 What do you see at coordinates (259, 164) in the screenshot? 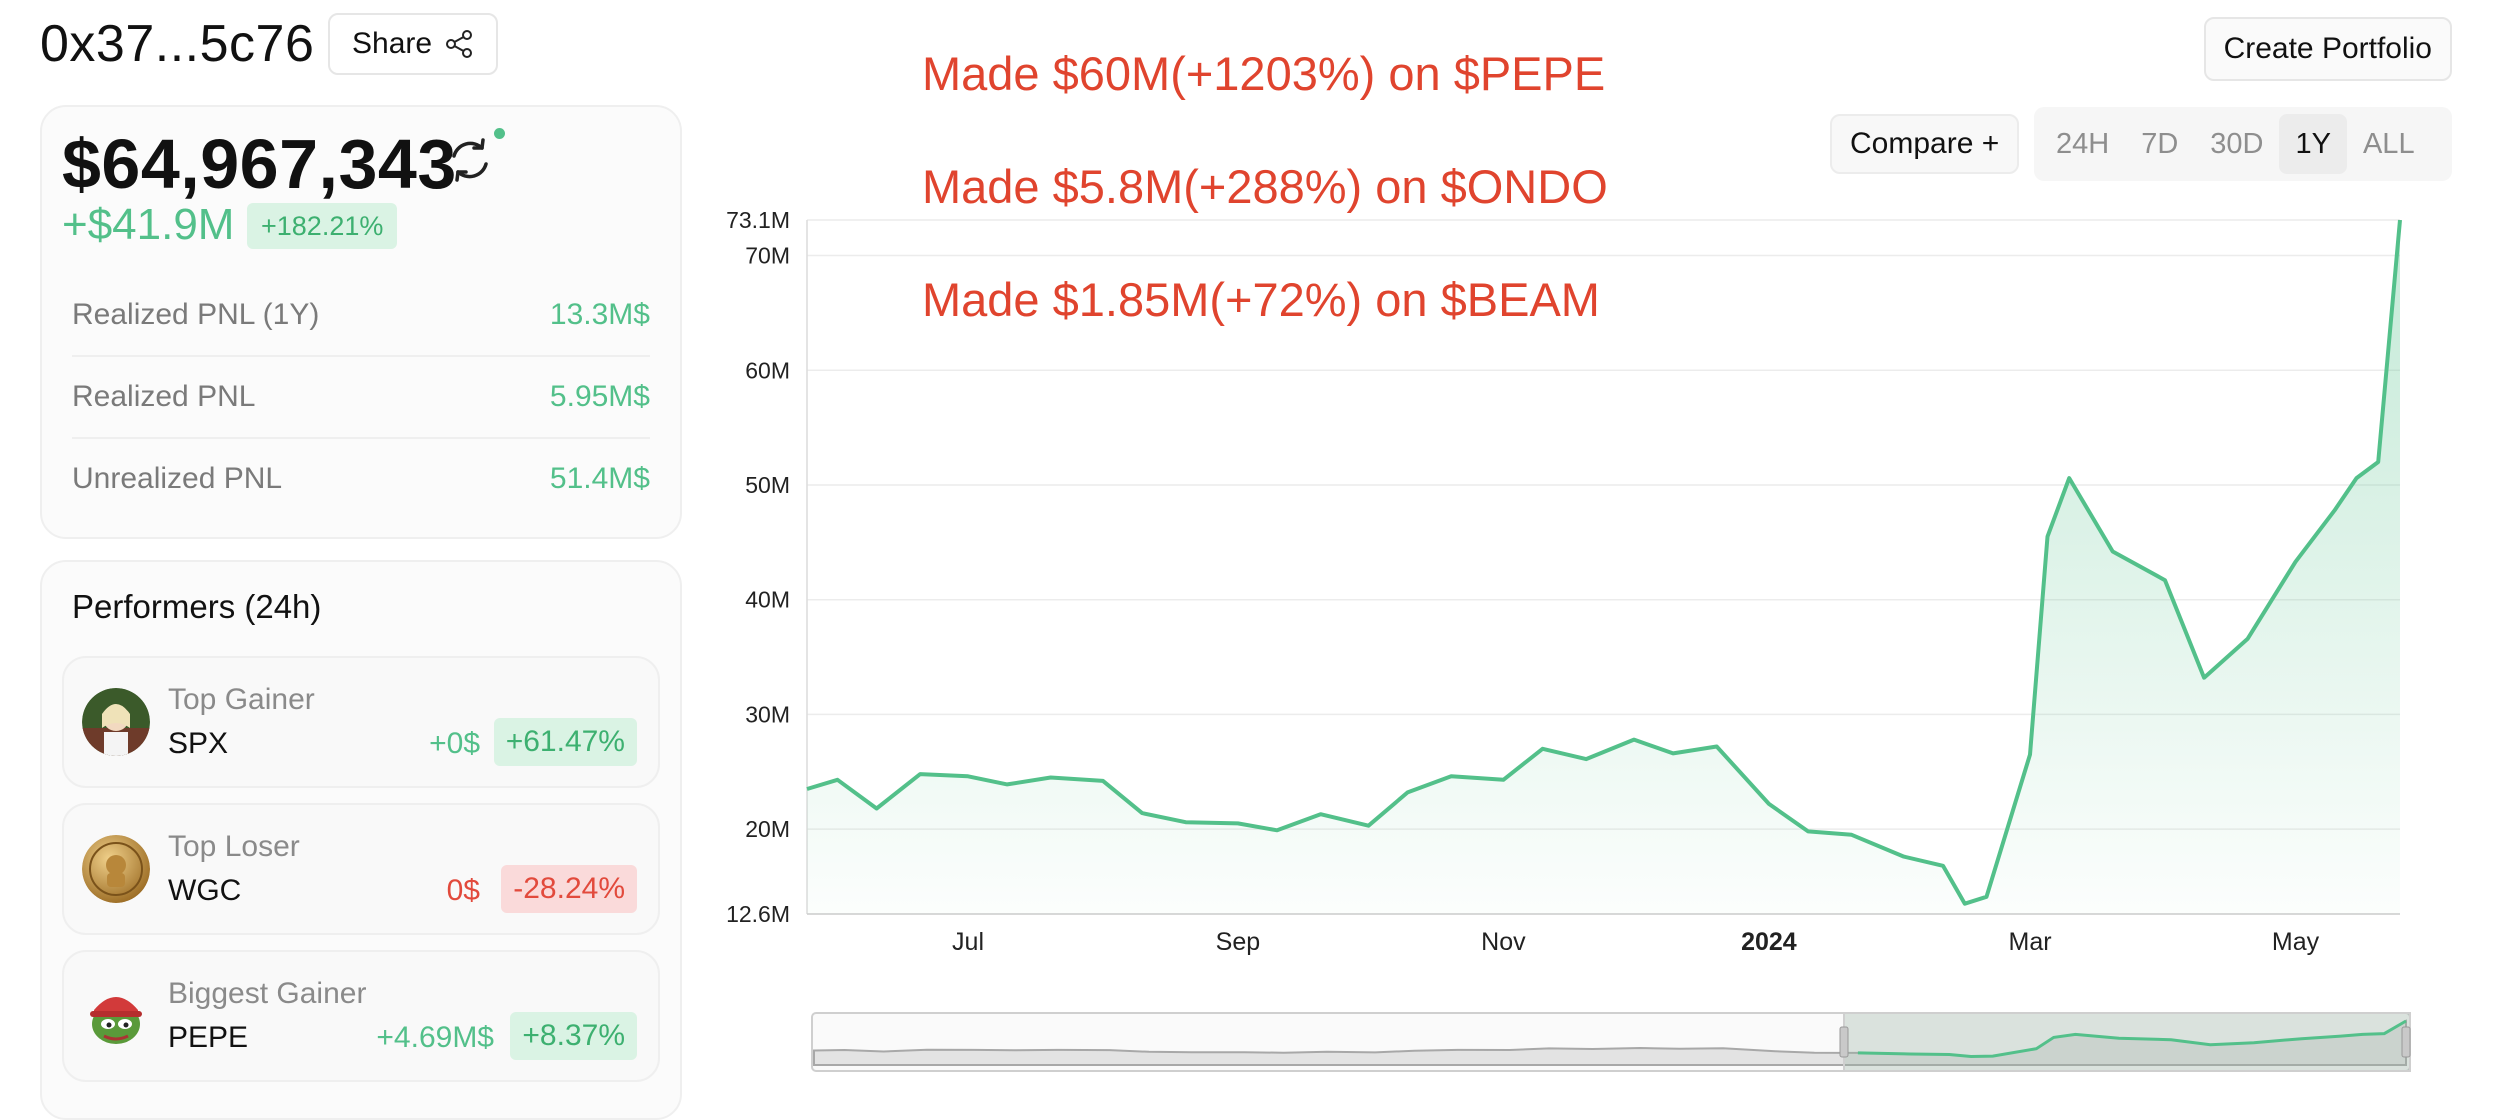
I see `total-value: $64,967,343` at bounding box center [259, 164].